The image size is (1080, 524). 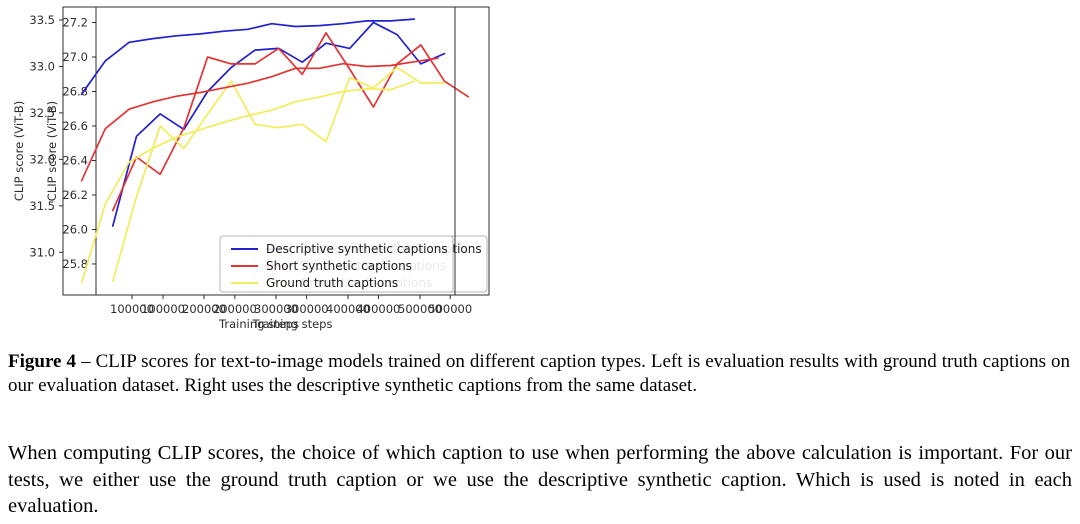 What do you see at coordinates (75, 126) in the screenshot?
I see `y-tick-label: 26.6` at bounding box center [75, 126].